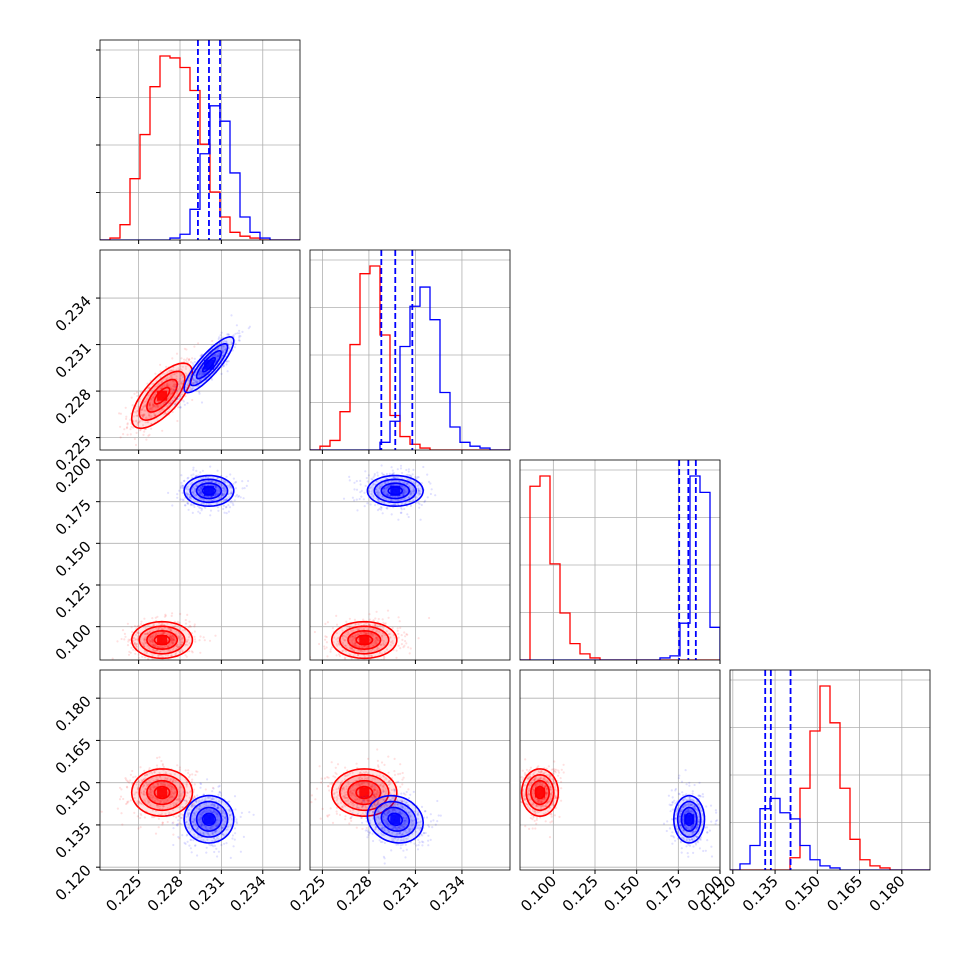  Describe the element at coordinates (364, 640) in the screenshot. I see `density-peak` at that location.